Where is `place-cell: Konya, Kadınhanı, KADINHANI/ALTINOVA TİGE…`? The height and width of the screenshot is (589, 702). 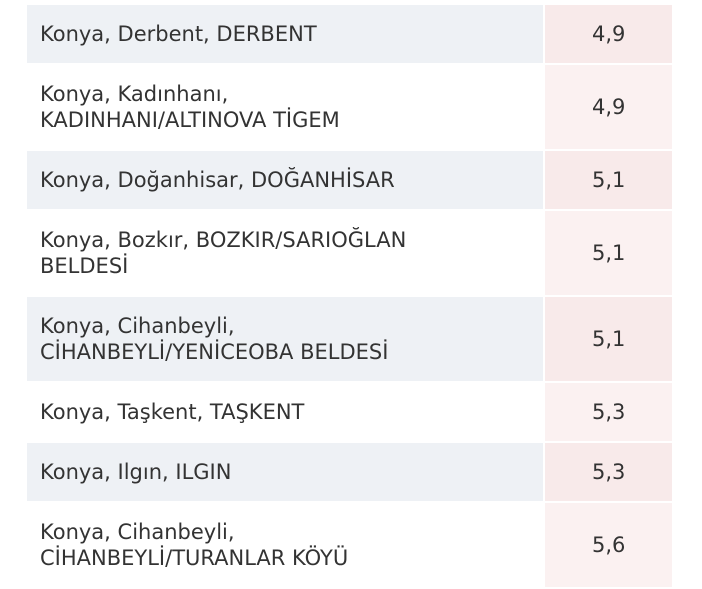 place-cell: Konya, Kadınhanı, KADINHANI/ALTINOVA TİGE… is located at coordinates (285, 107).